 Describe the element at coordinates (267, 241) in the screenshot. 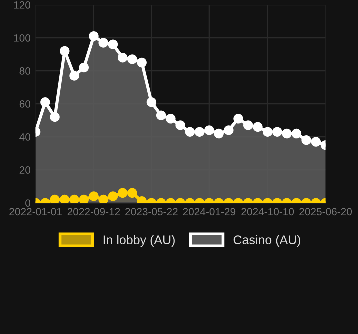

I see `legend-label: Casino (AU)` at that location.